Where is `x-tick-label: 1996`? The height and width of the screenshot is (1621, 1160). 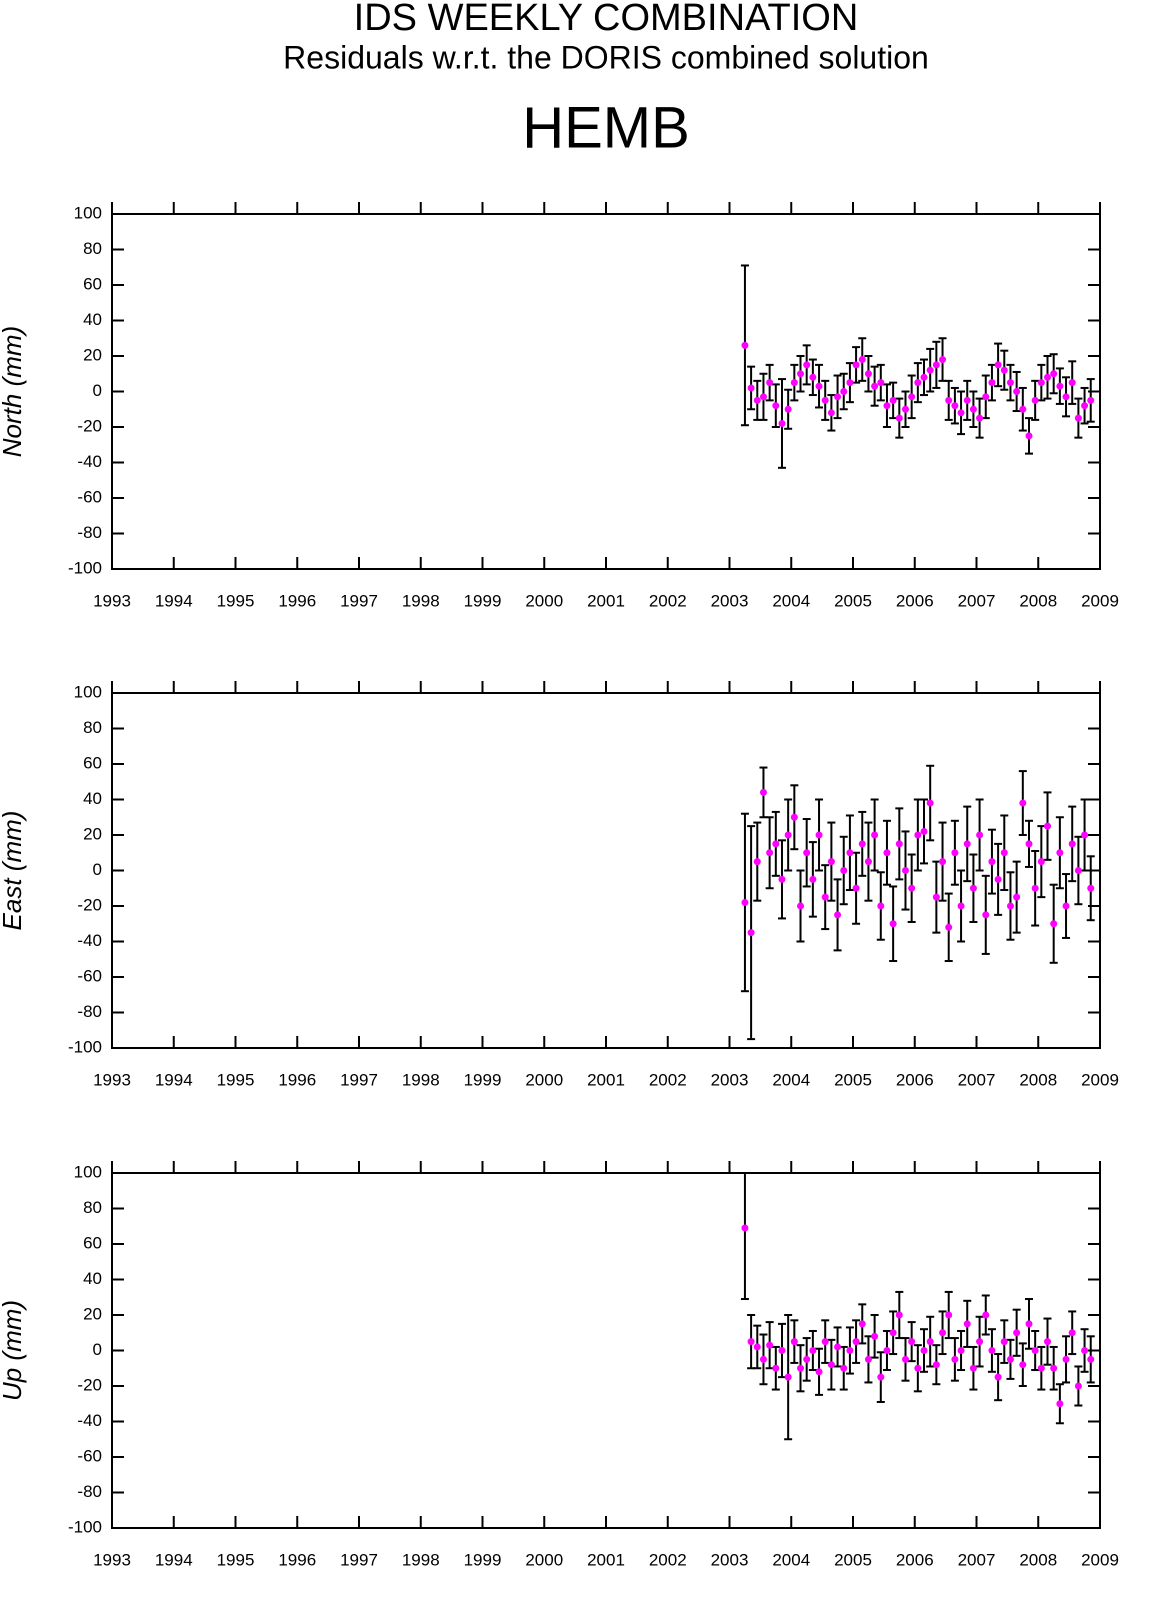 x-tick-label: 1996 is located at coordinates (297, 1079).